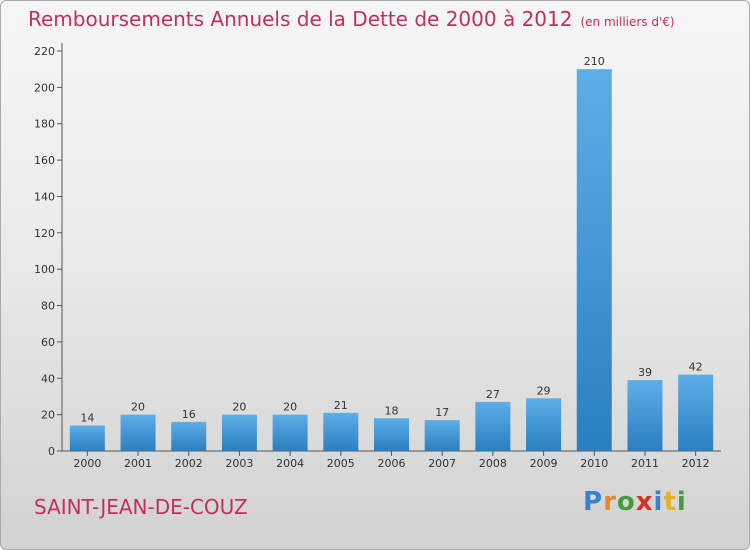  Describe the element at coordinates (645, 463) in the screenshot. I see `x-tick-label: 2011` at that location.